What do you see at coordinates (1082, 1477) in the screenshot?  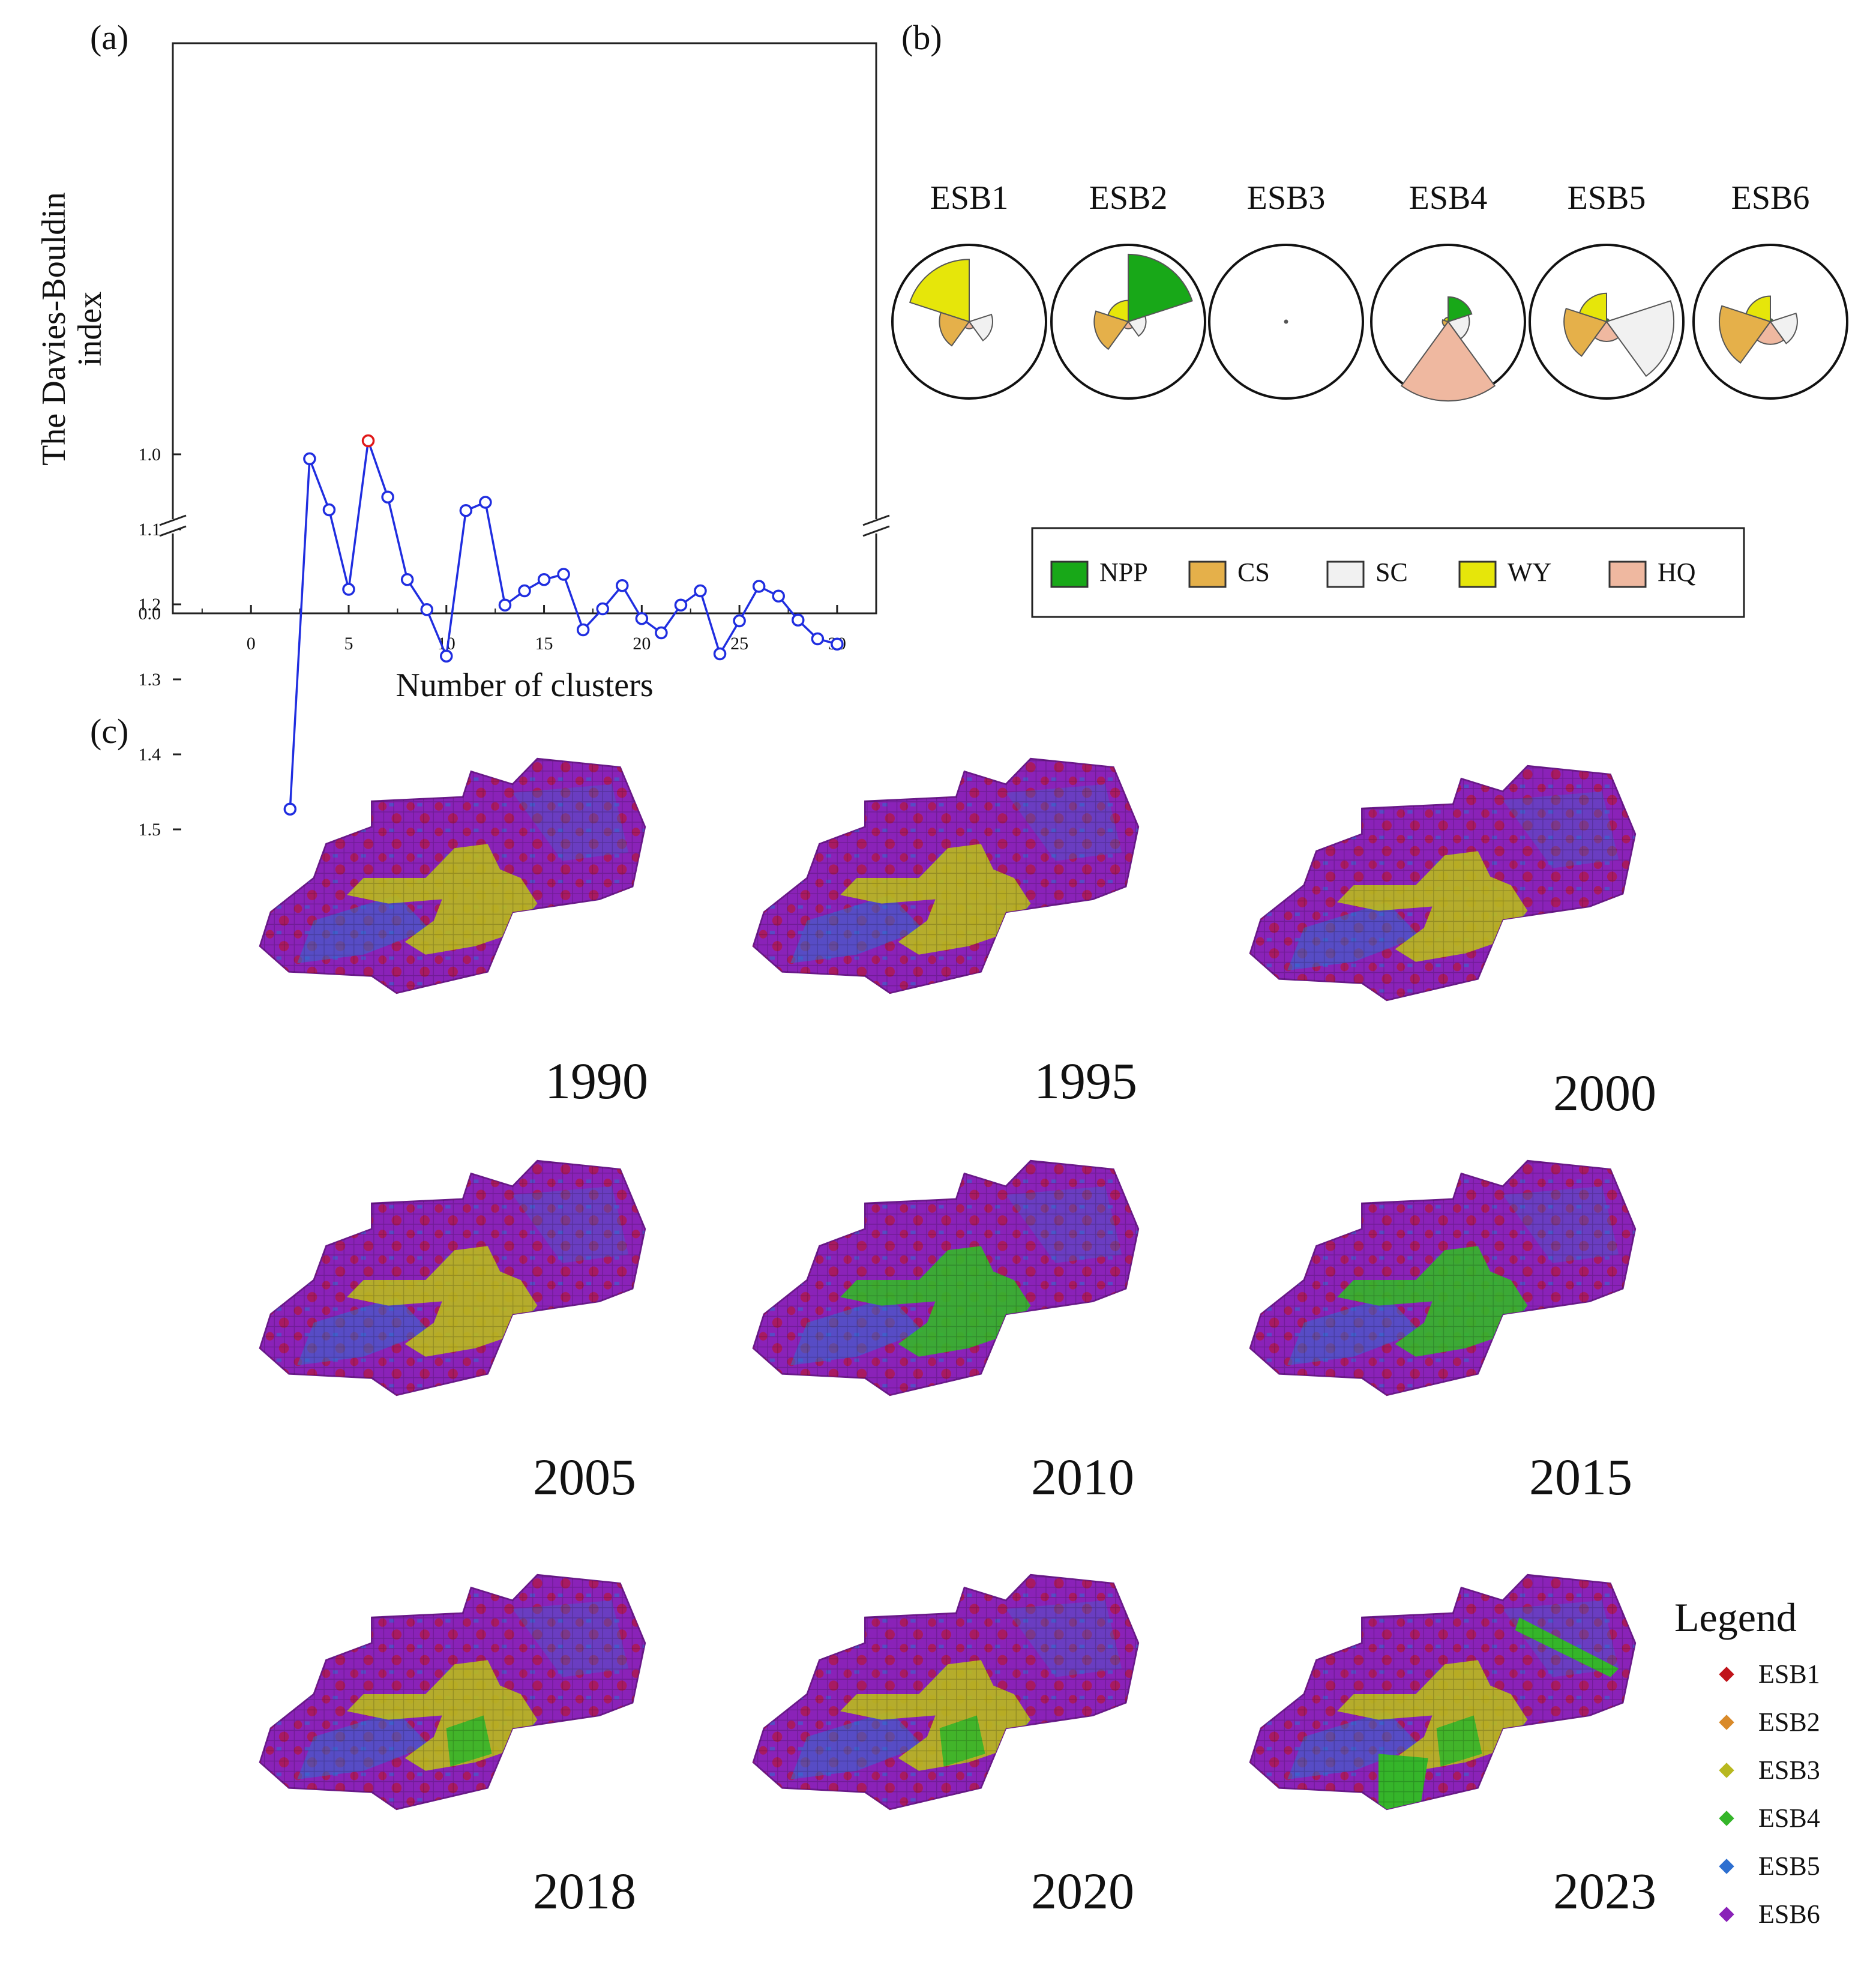 I see `map-year-label: 2010` at bounding box center [1082, 1477].